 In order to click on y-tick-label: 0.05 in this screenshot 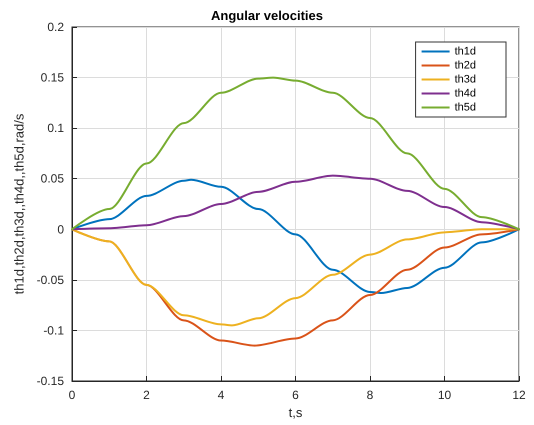, I will do `click(52, 179)`.